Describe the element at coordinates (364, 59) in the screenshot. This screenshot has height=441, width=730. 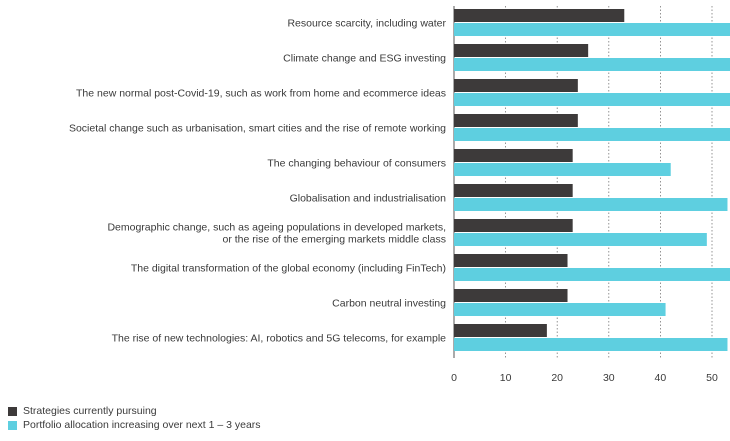
I see `category-label-1: Climate change and ESG investing` at that location.